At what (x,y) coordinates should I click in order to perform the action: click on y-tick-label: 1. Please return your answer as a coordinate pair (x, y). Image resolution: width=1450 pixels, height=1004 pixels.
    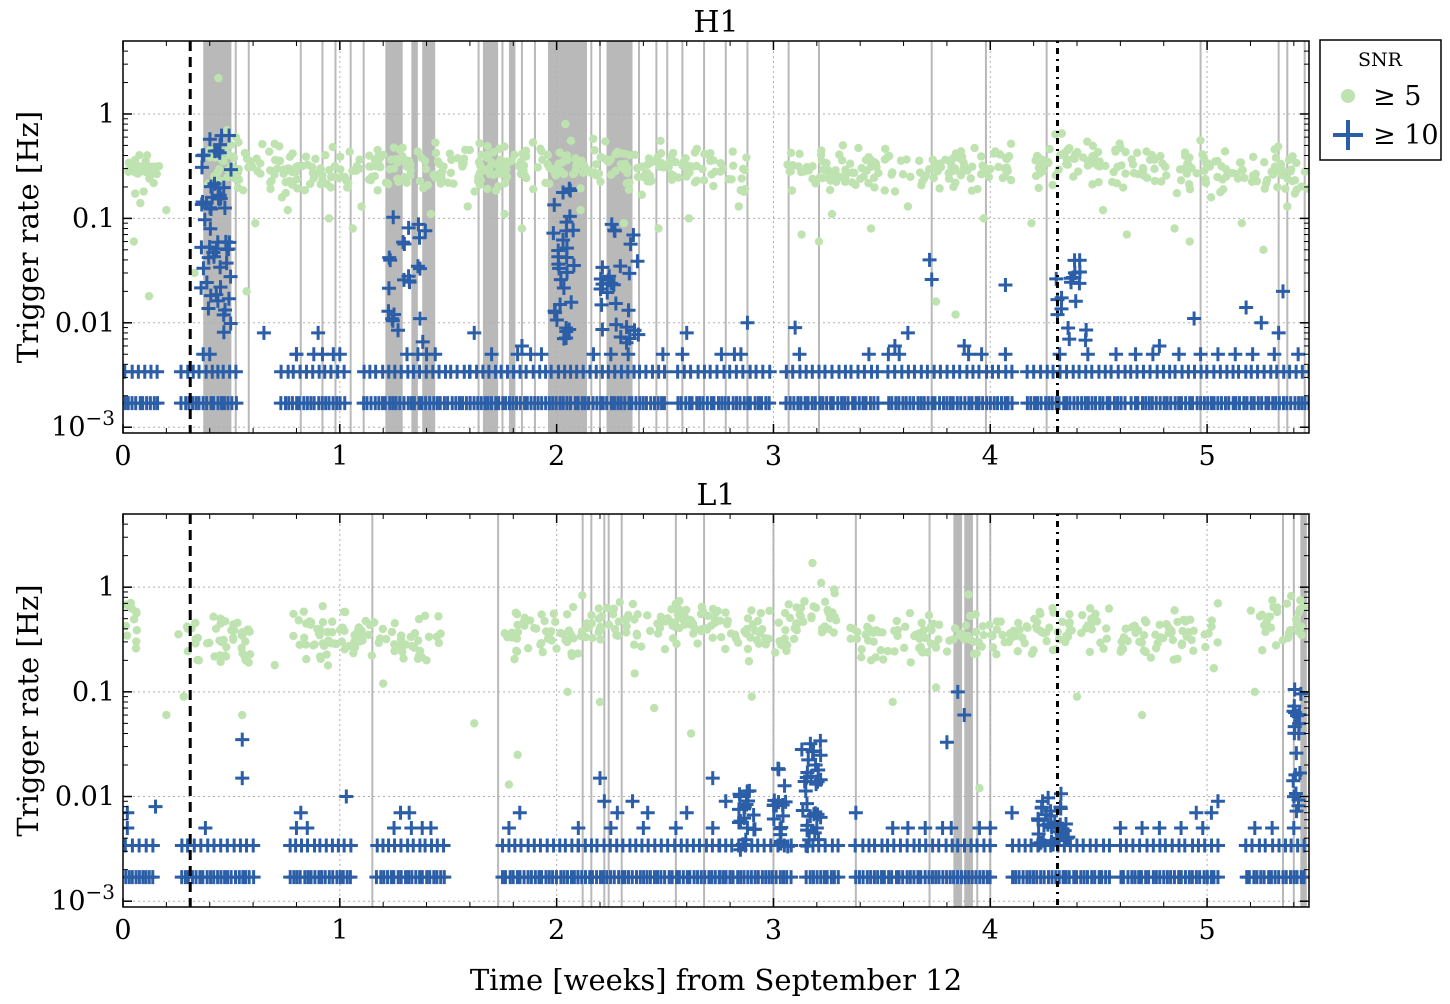
    Looking at the image, I should click on (106, 587).